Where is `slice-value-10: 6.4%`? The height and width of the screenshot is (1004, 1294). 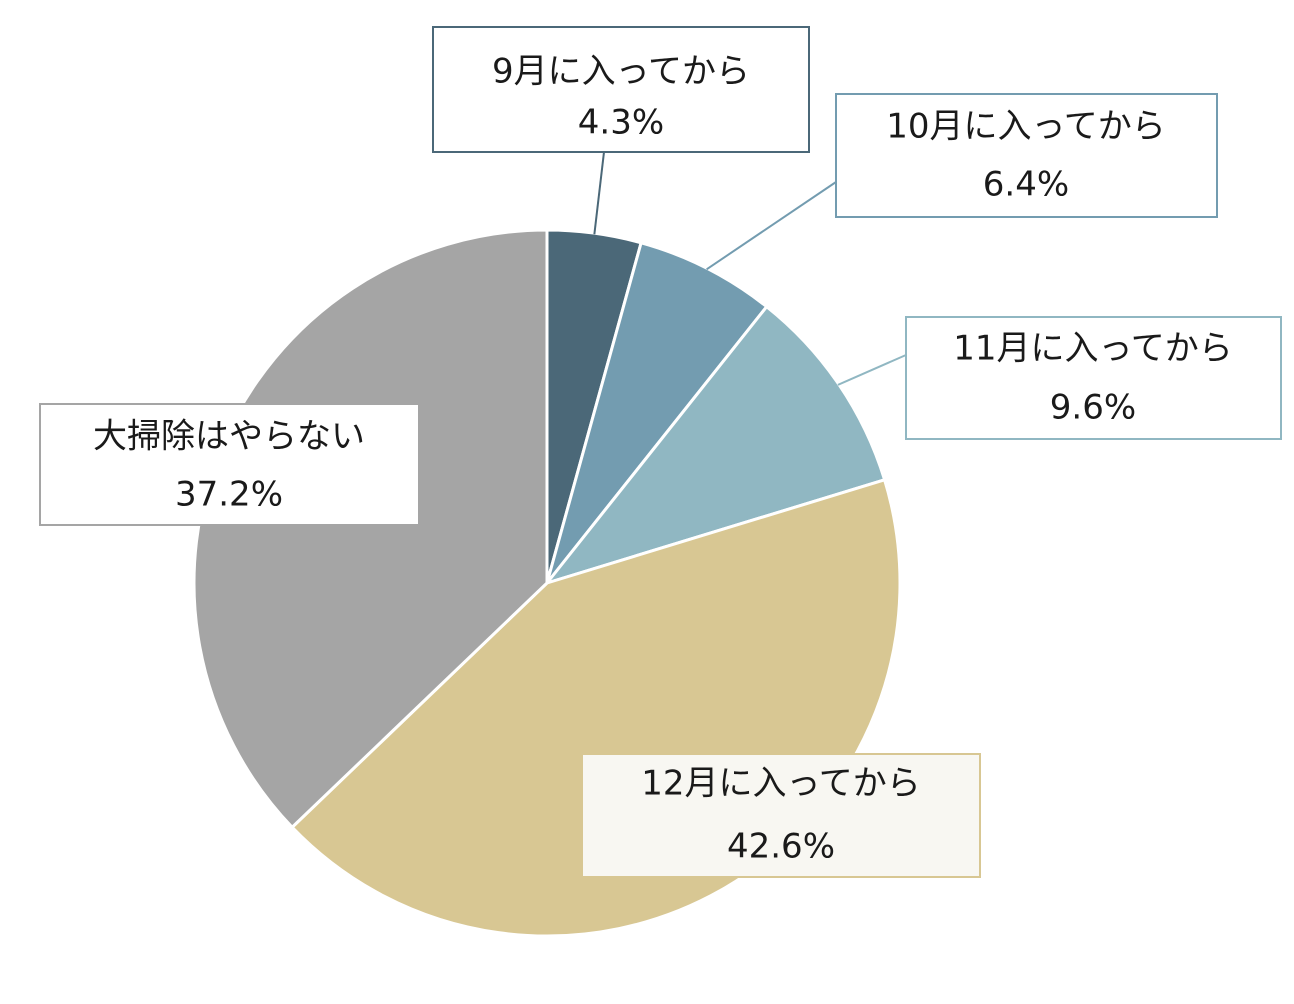 slice-value-10: 6.4% is located at coordinates (1026, 185).